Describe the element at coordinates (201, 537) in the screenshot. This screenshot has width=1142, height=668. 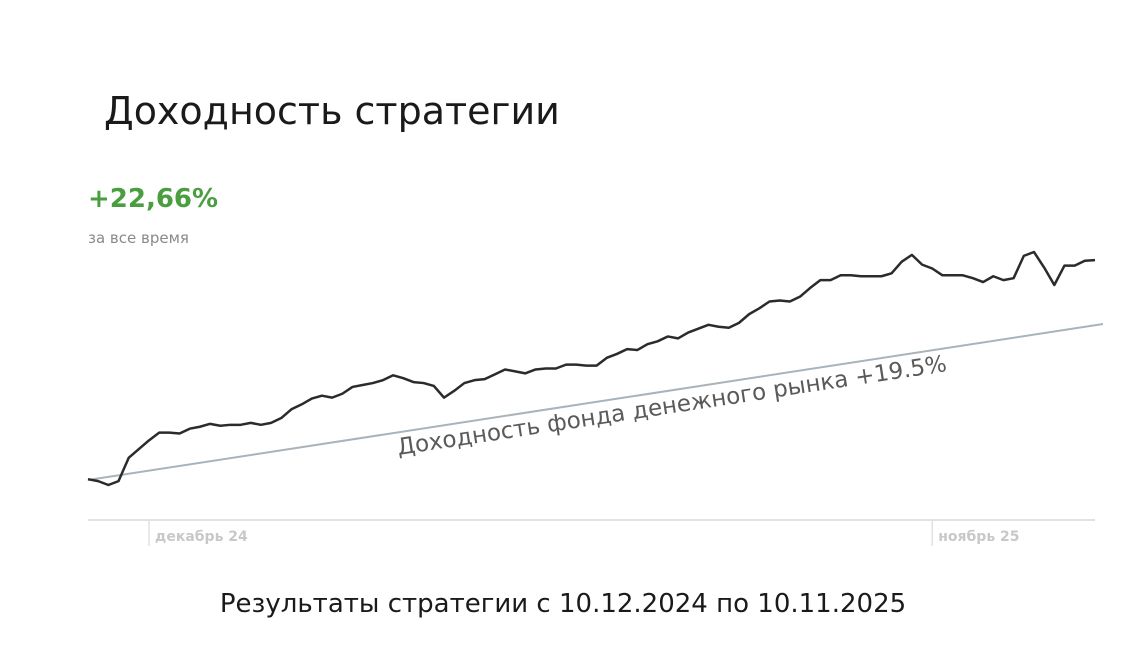
I see `x-tick-label: декабрь 24` at that location.